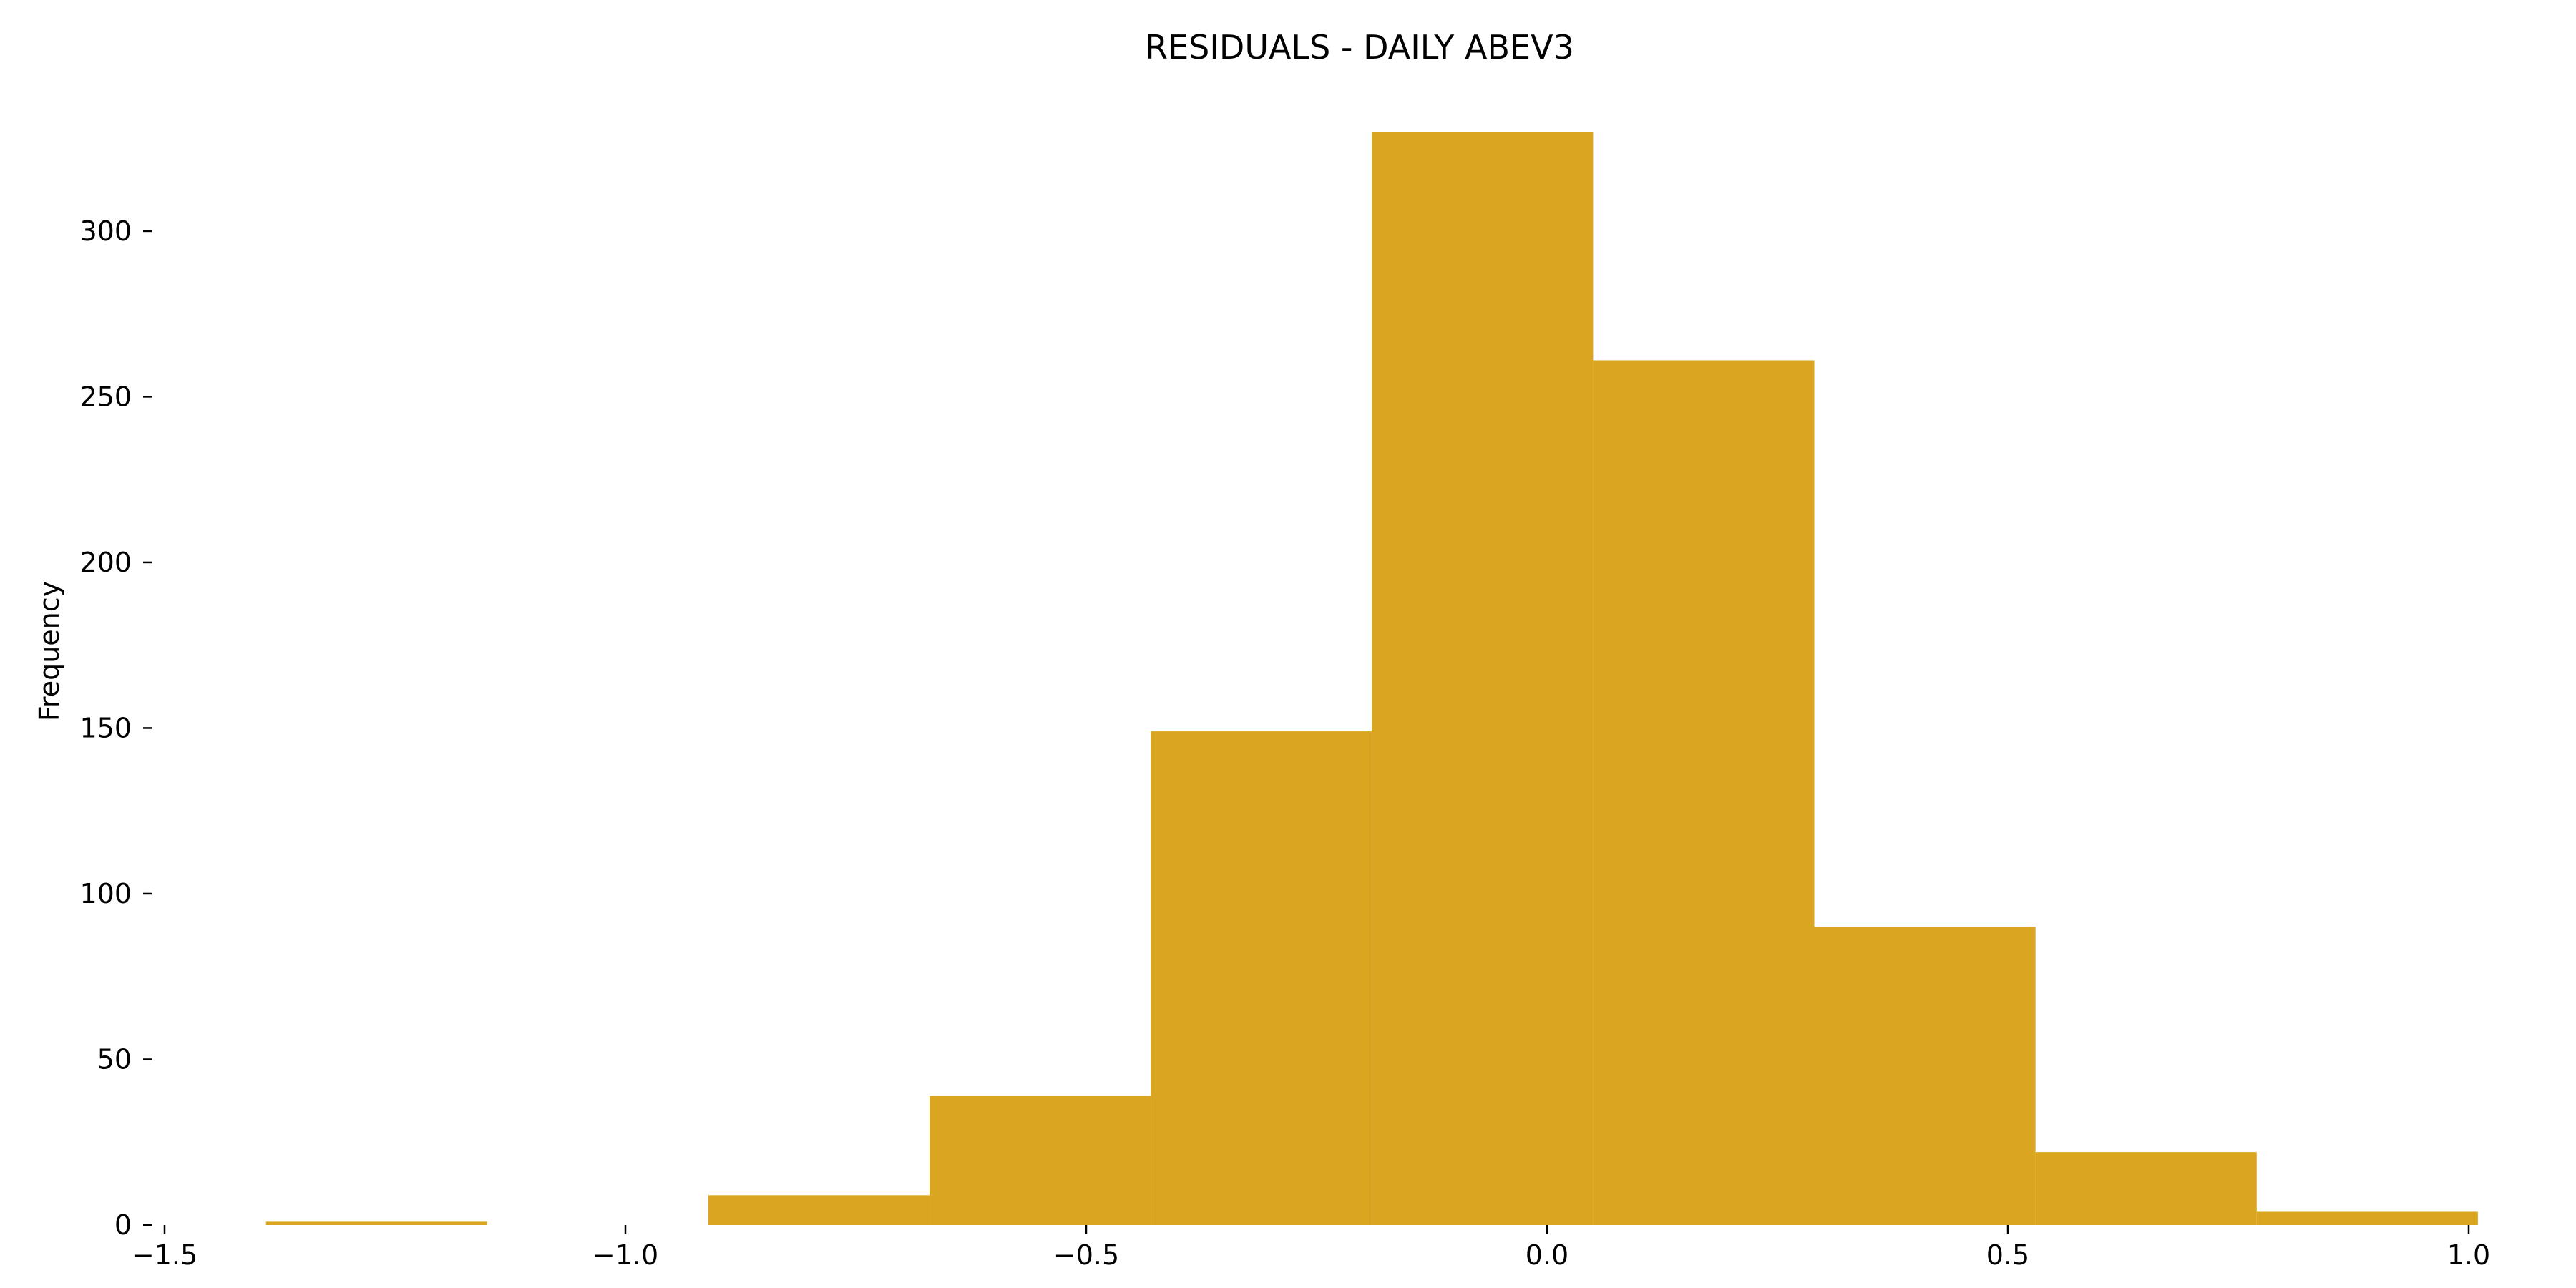  What do you see at coordinates (1086, 1255) in the screenshot?
I see `x-tick-label: −0.5` at bounding box center [1086, 1255].